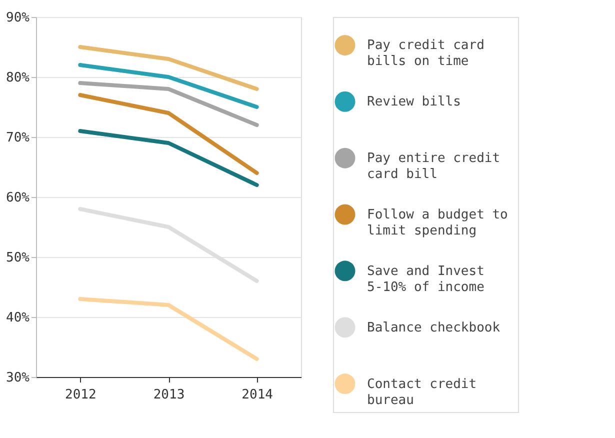  What do you see at coordinates (425, 54) in the screenshot?
I see `legend-label: Pay credit card bills on time` at bounding box center [425, 54].